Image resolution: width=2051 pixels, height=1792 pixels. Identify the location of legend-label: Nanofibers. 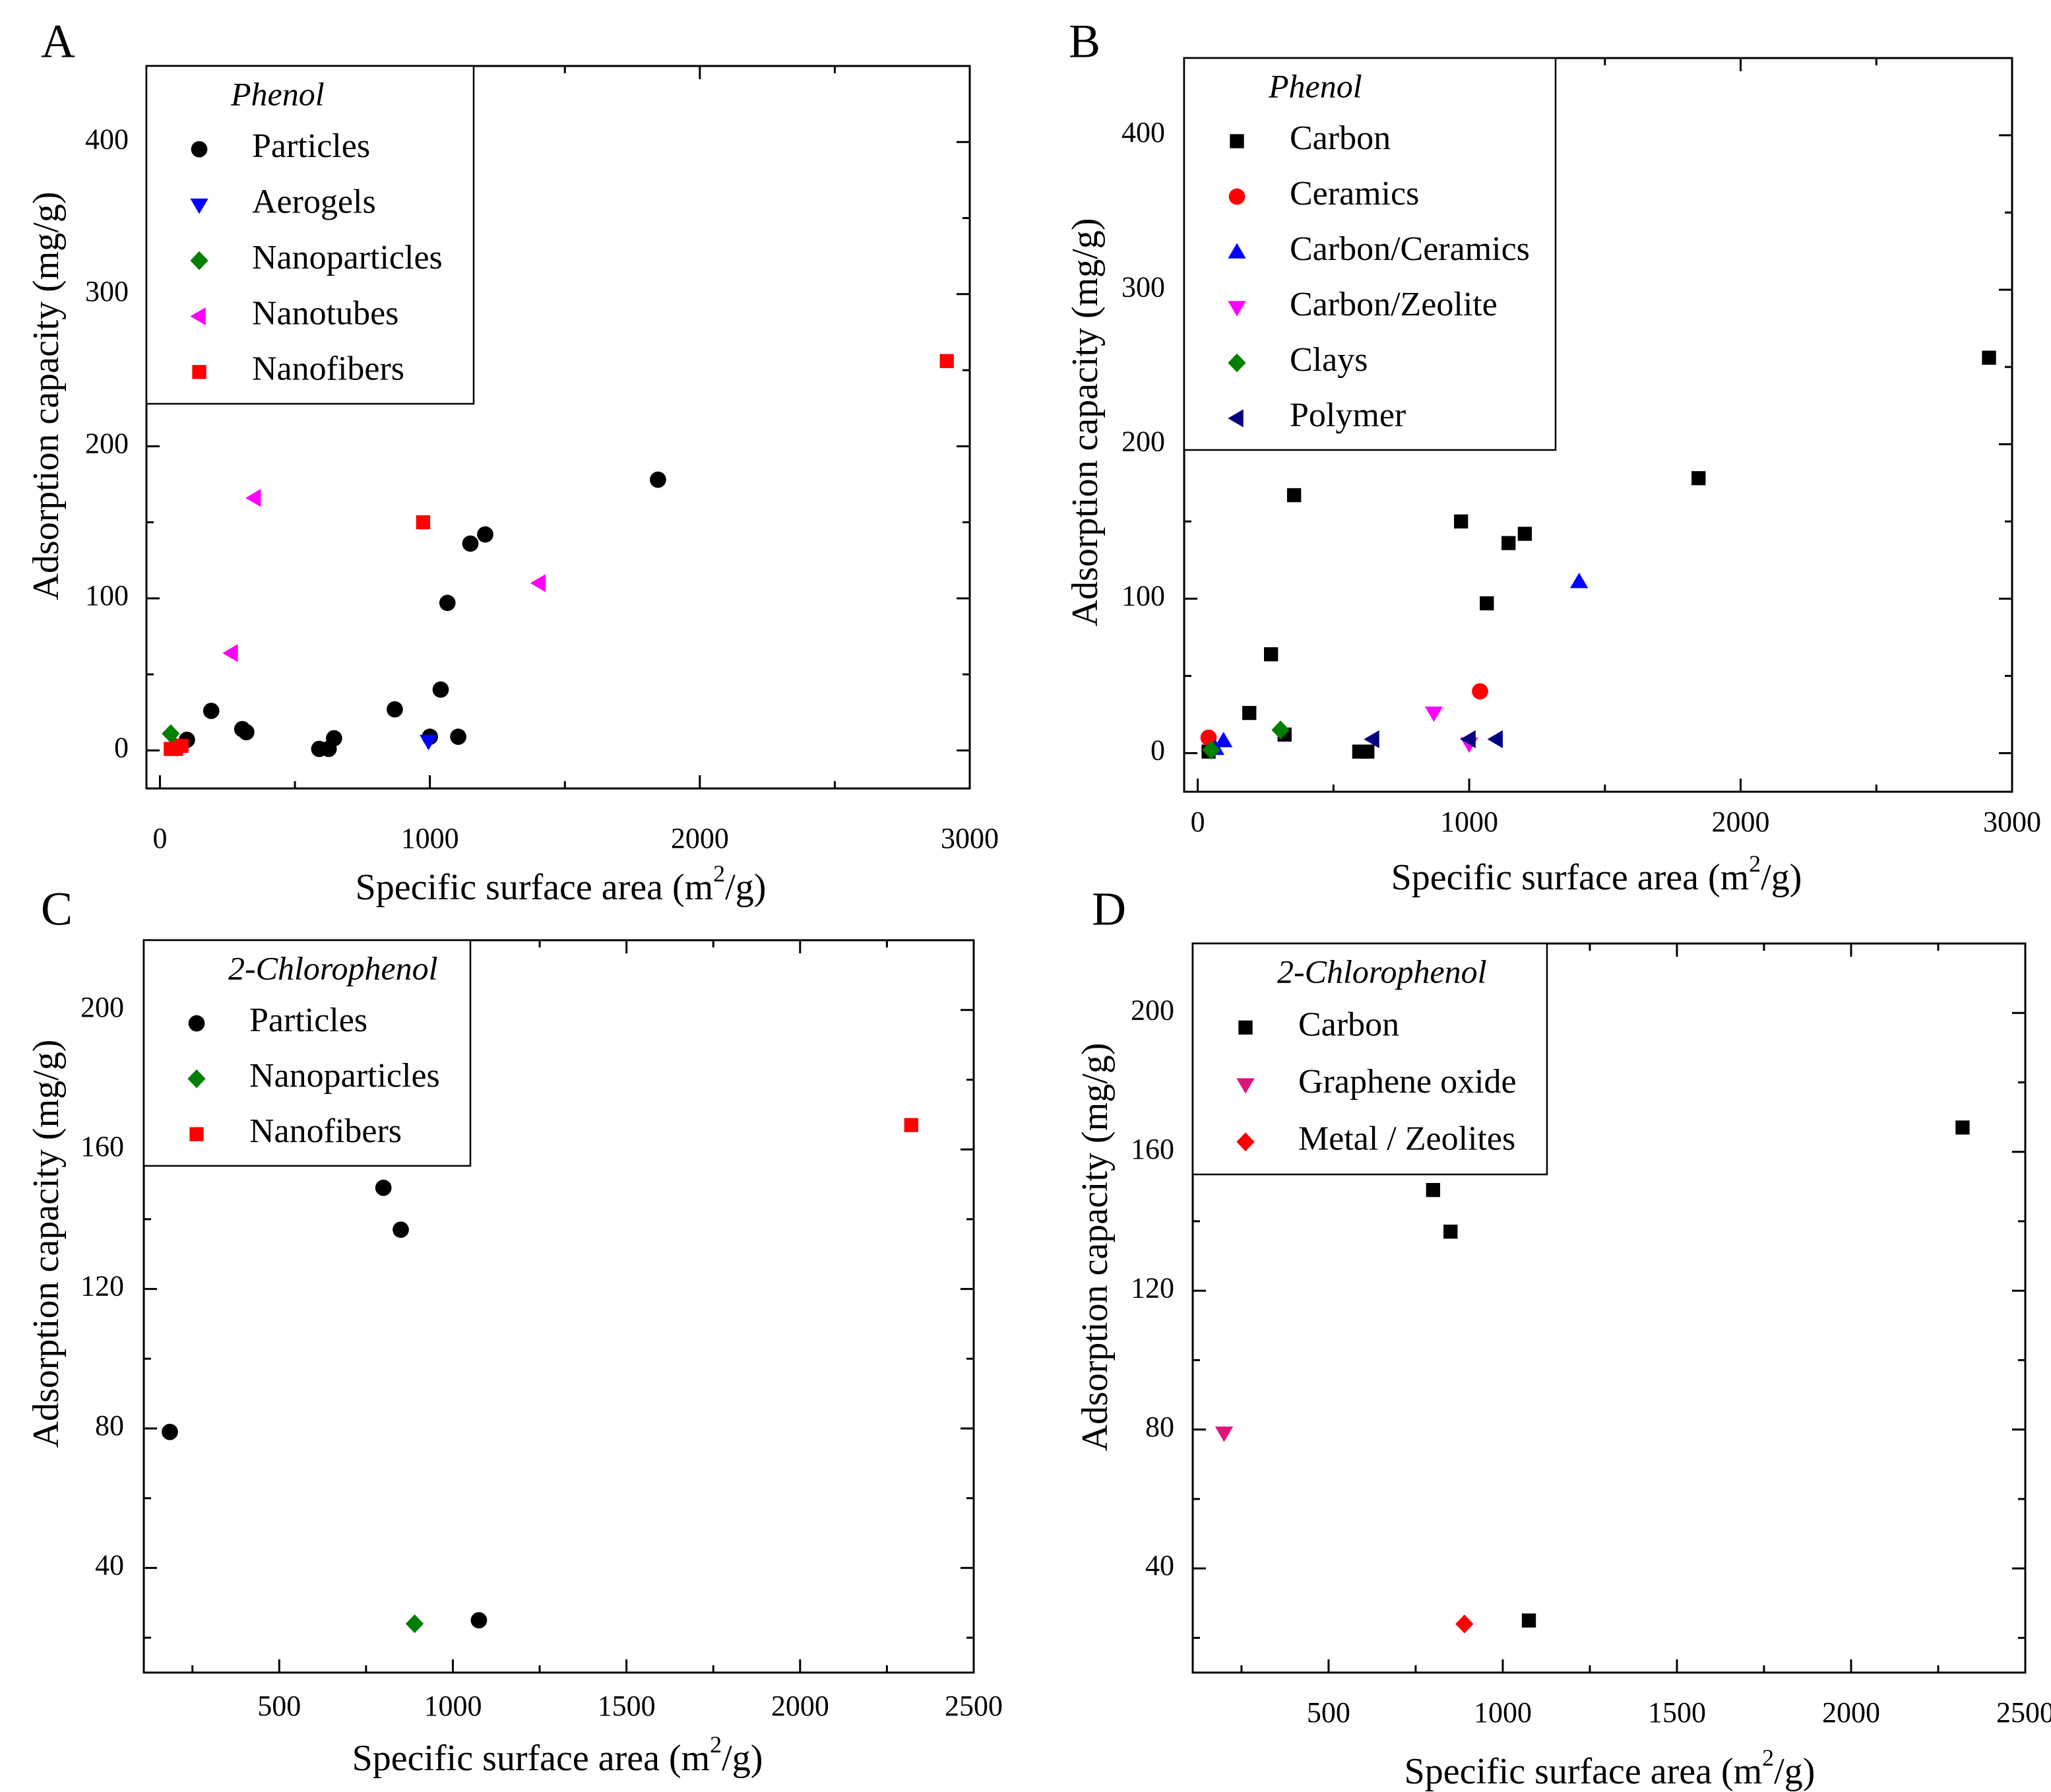
(328, 369).